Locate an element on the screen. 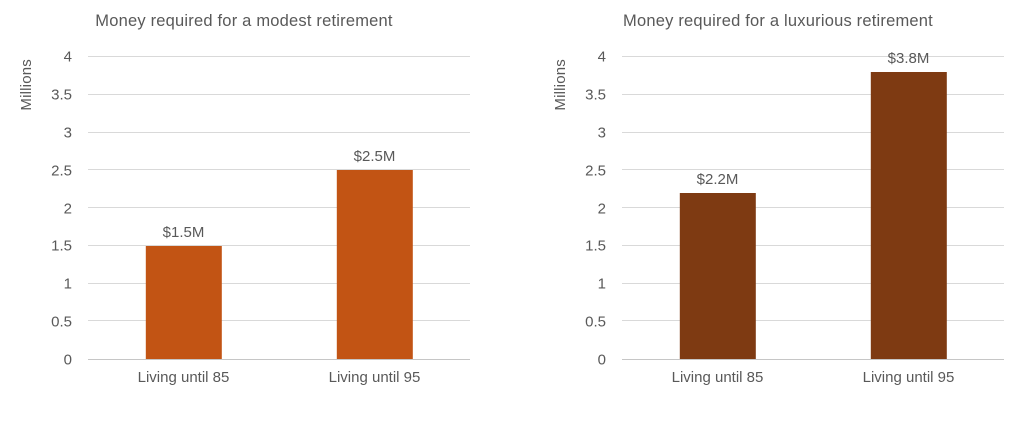  bar-data-label: $1.5M is located at coordinates (183, 232).